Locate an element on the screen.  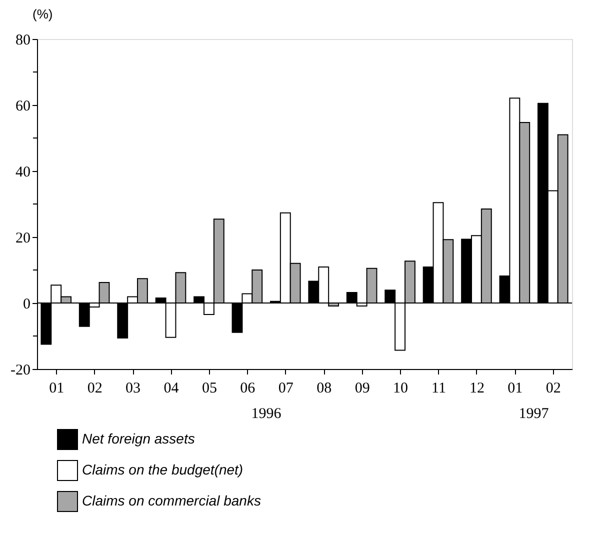
y-tick-label: -20 is located at coordinates (20, 370).